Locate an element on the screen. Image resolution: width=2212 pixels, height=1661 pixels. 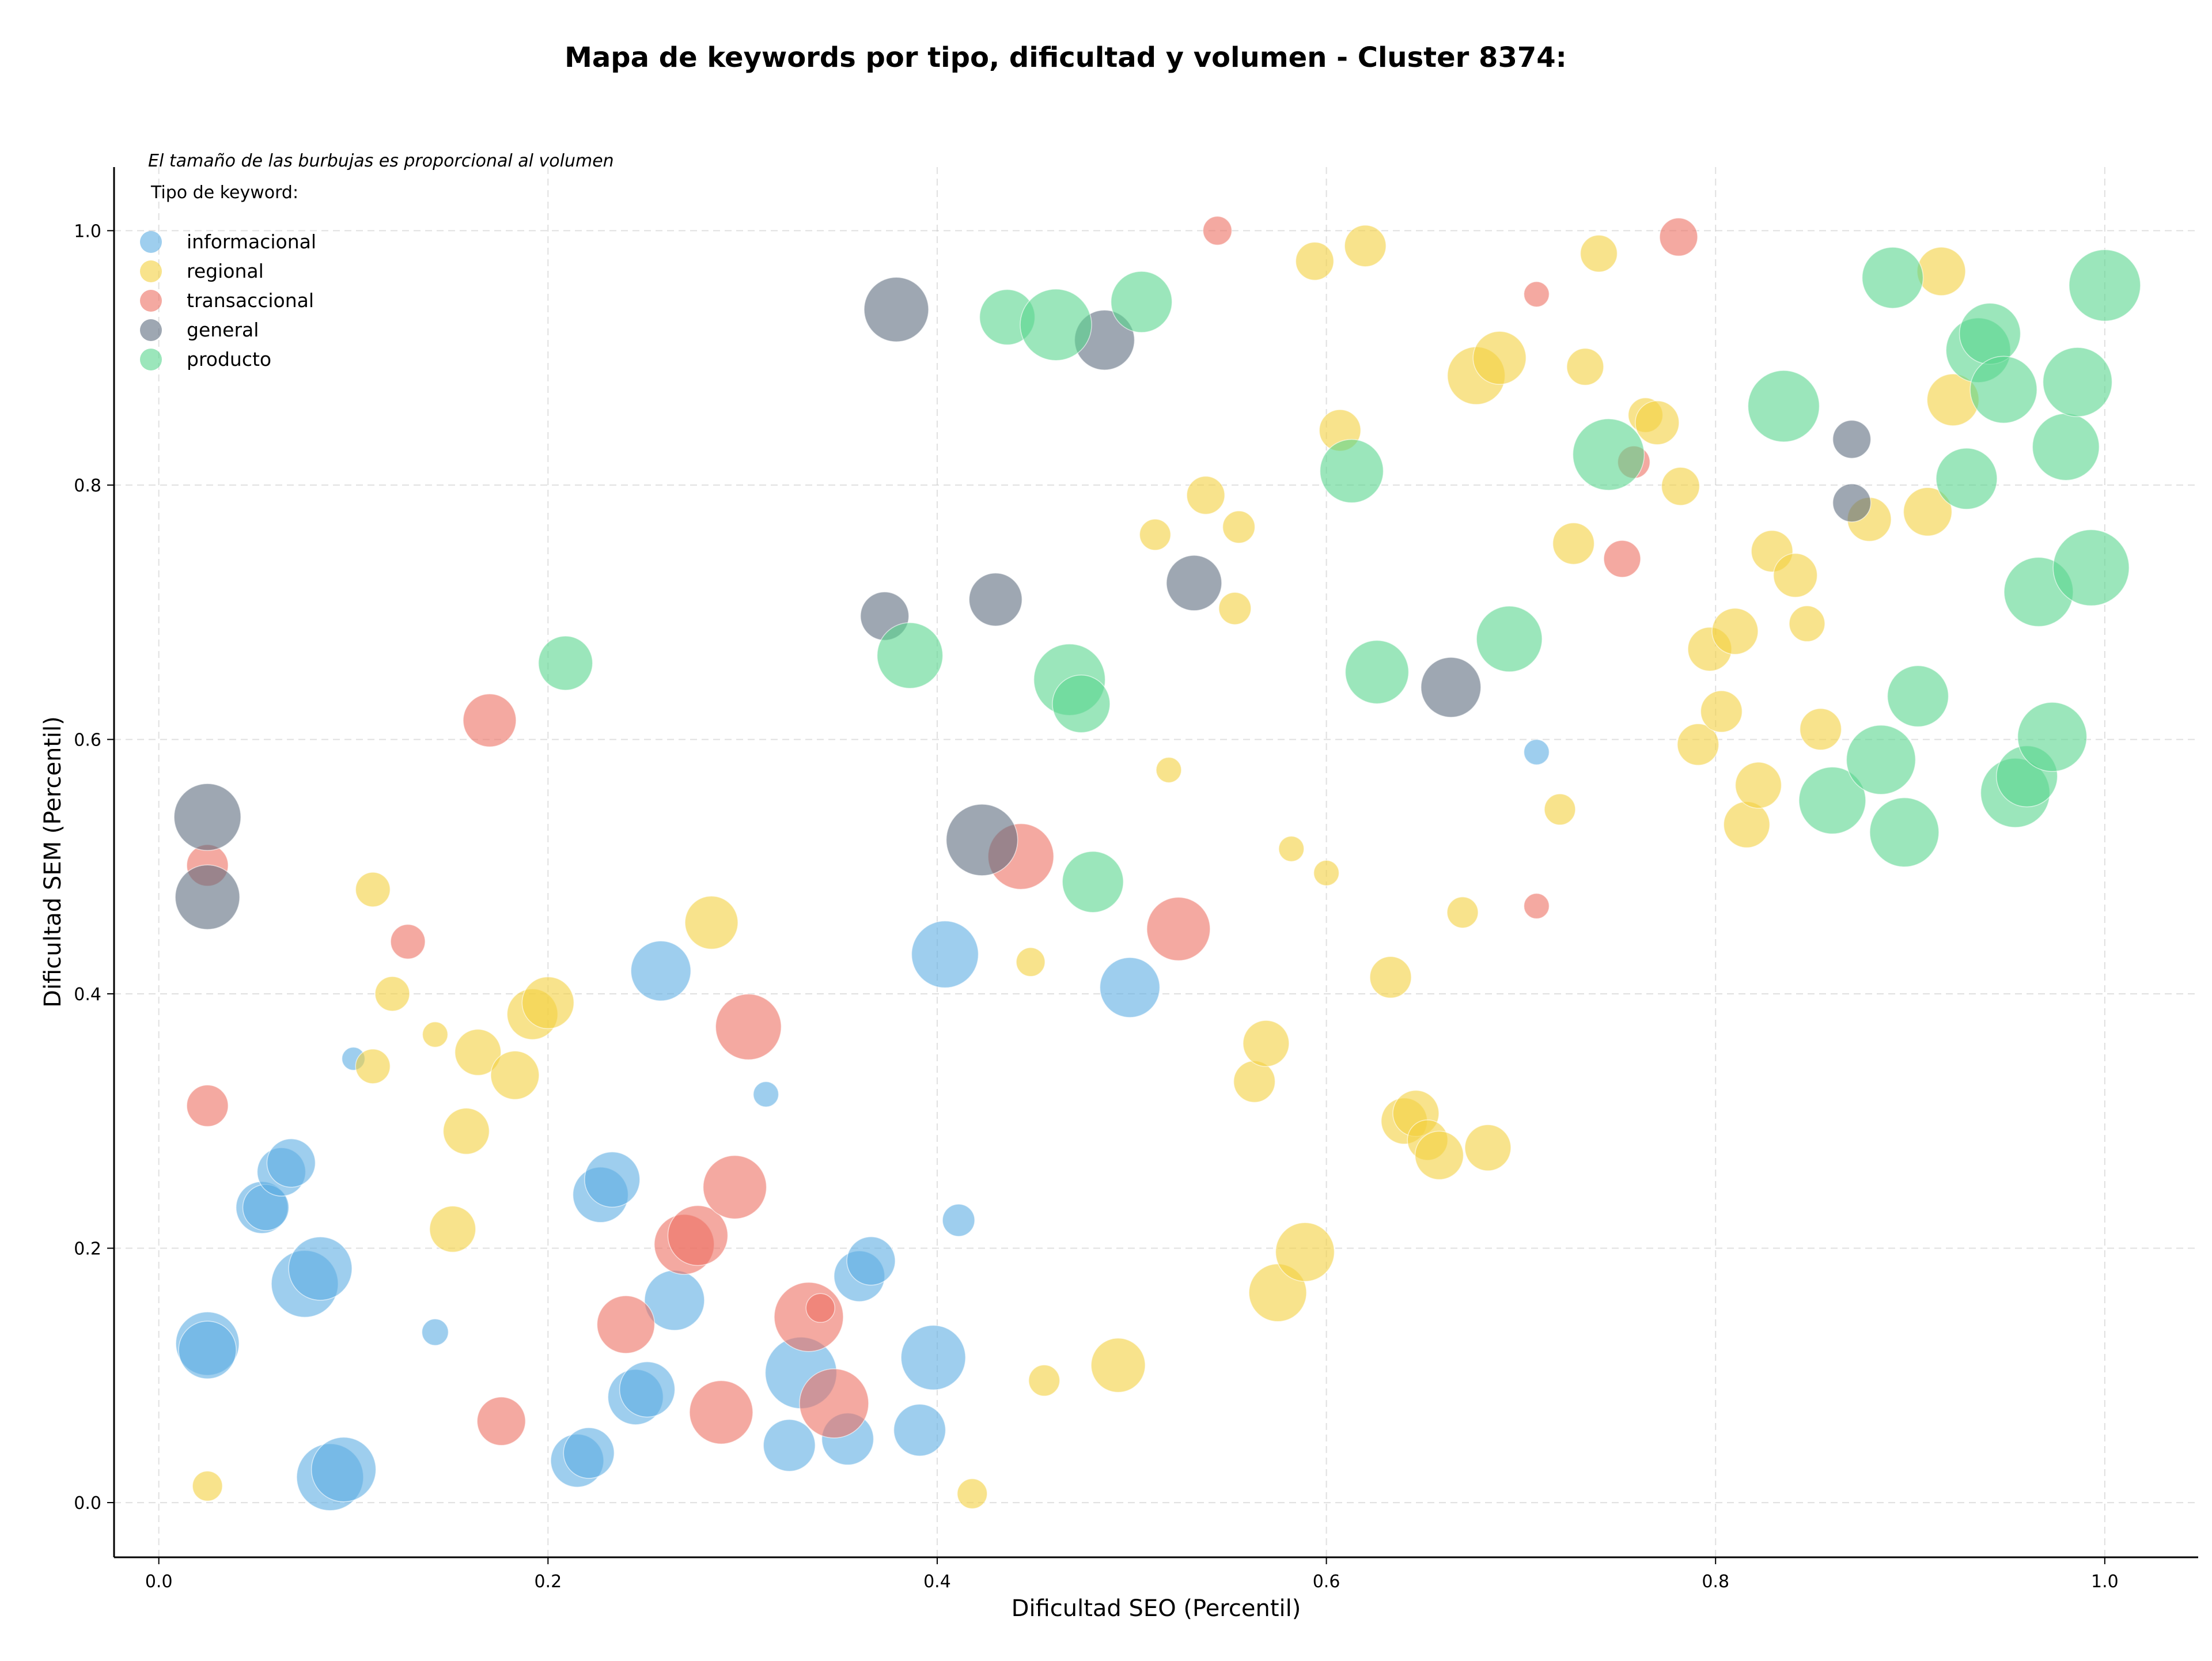
x-tick-label-2: 0.4 is located at coordinates (937, 1582).